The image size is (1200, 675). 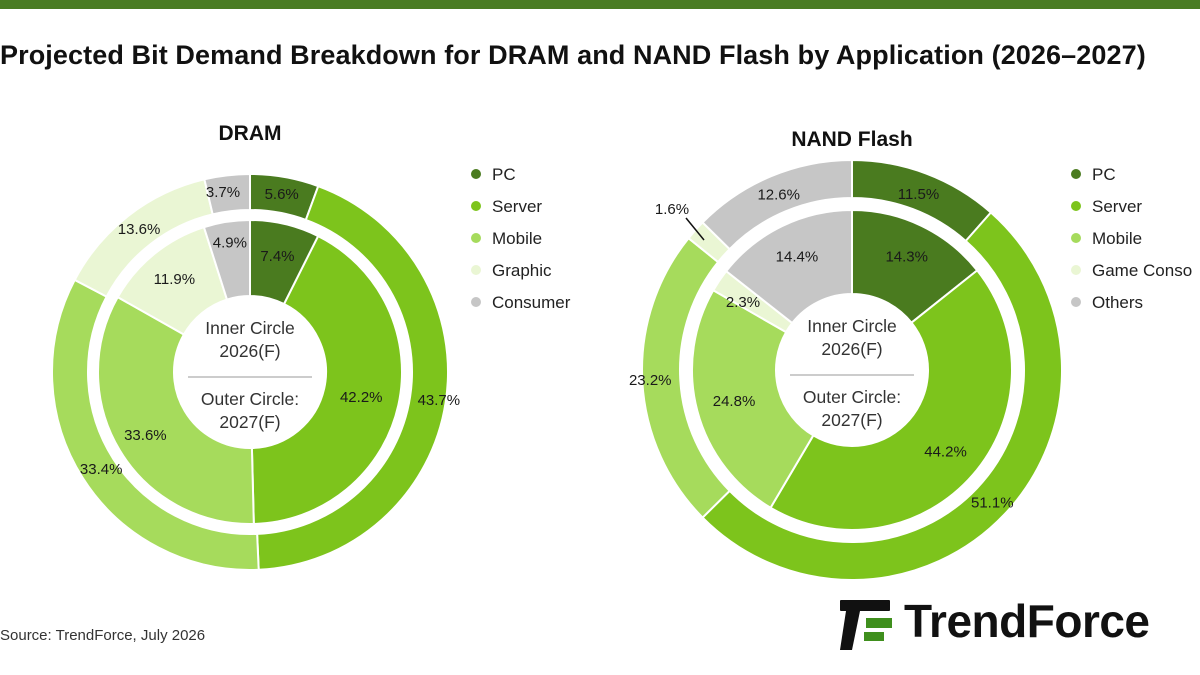 What do you see at coordinates (906, 257) in the screenshot?
I see `inner-label-pc: 14.3%` at bounding box center [906, 257].